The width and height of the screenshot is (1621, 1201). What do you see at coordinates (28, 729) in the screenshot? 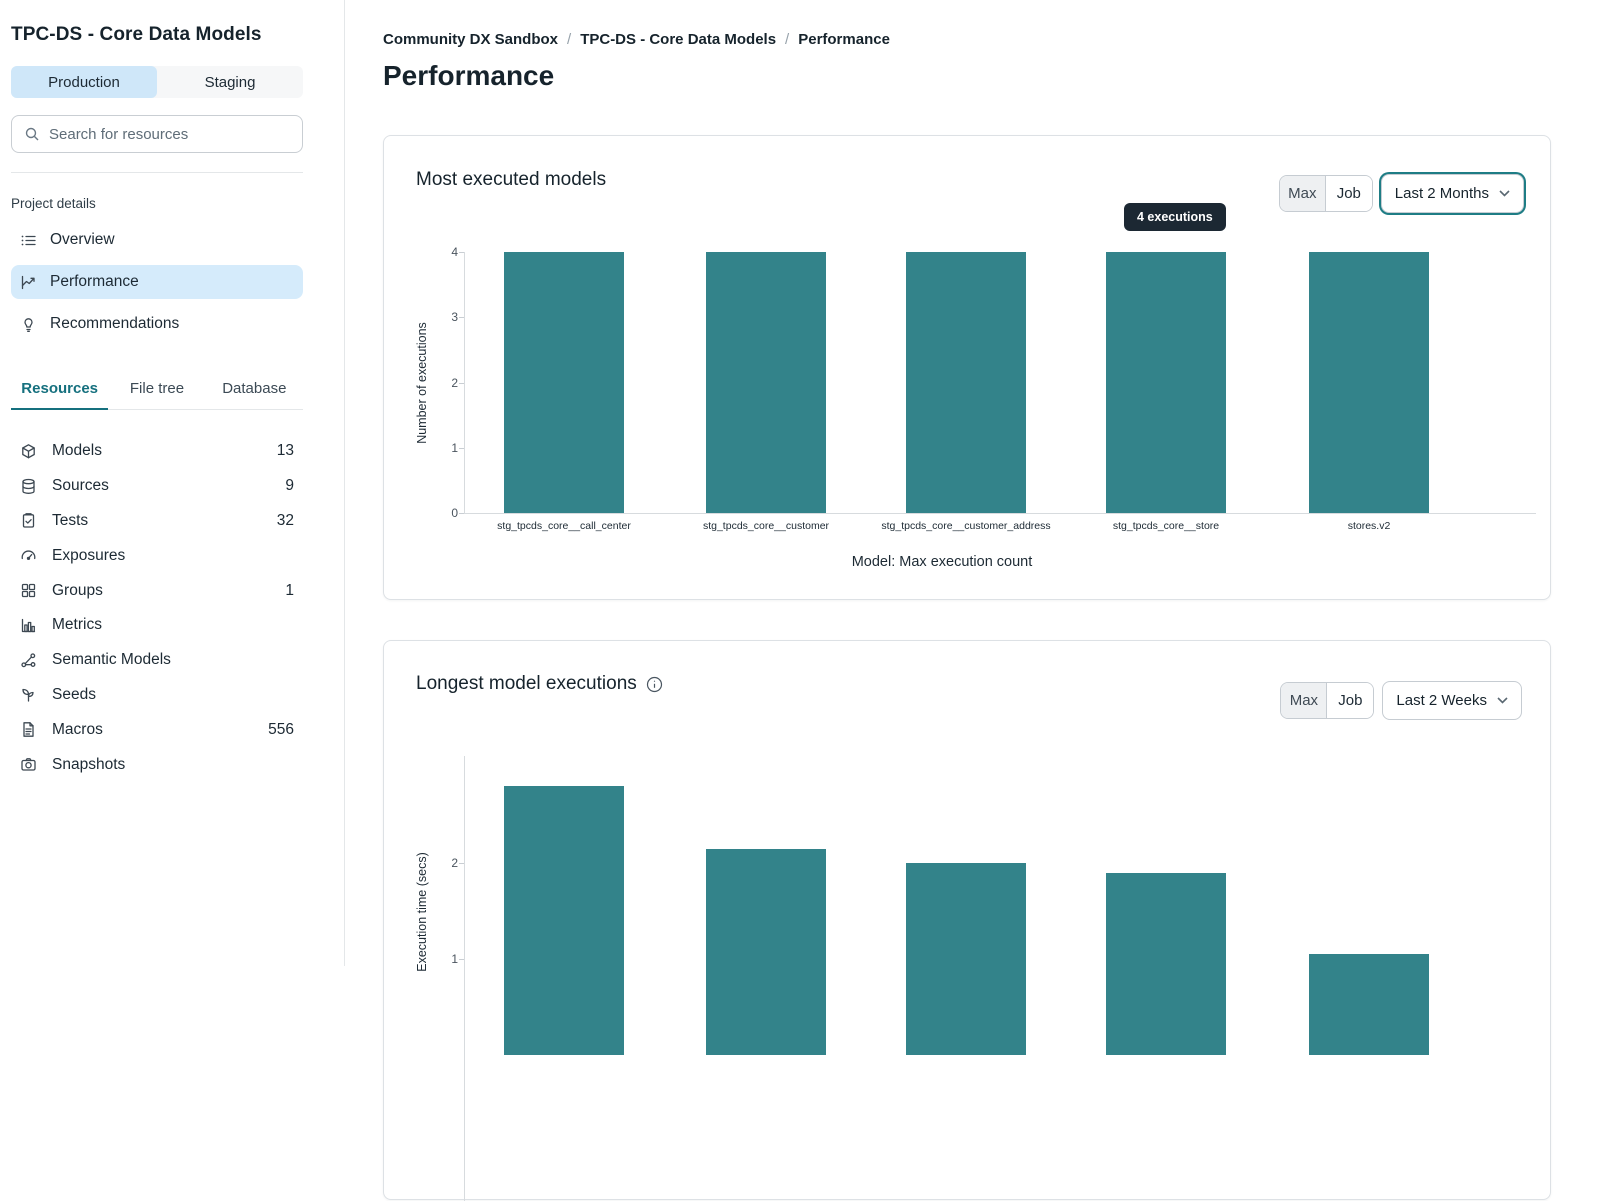
I see `document-icon` at bounding box center [28, 729].